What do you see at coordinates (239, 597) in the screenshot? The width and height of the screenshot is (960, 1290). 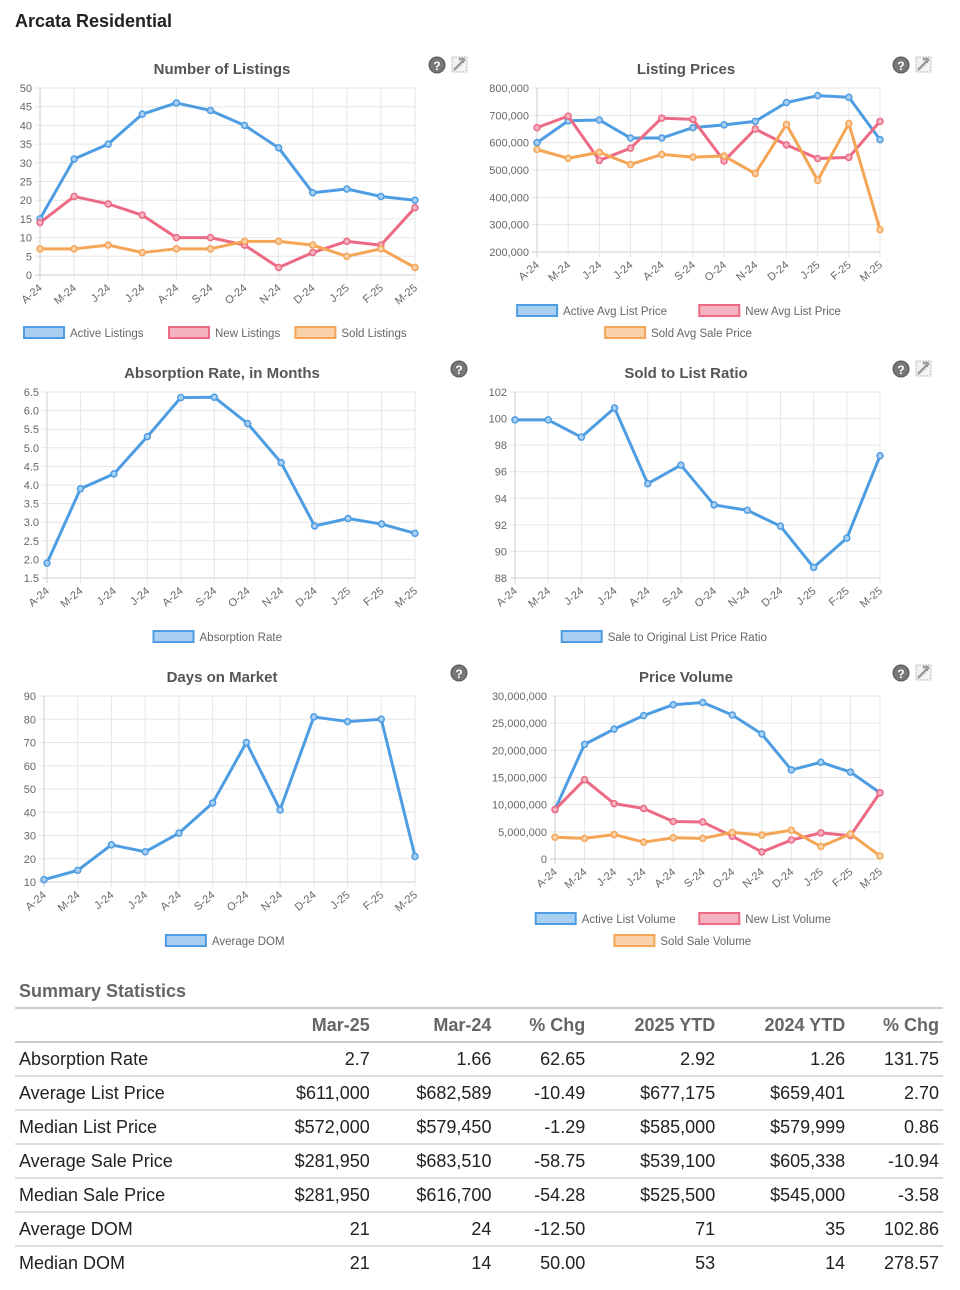 I see `x-tick-label: O-24` at bounding box center [239, 597].